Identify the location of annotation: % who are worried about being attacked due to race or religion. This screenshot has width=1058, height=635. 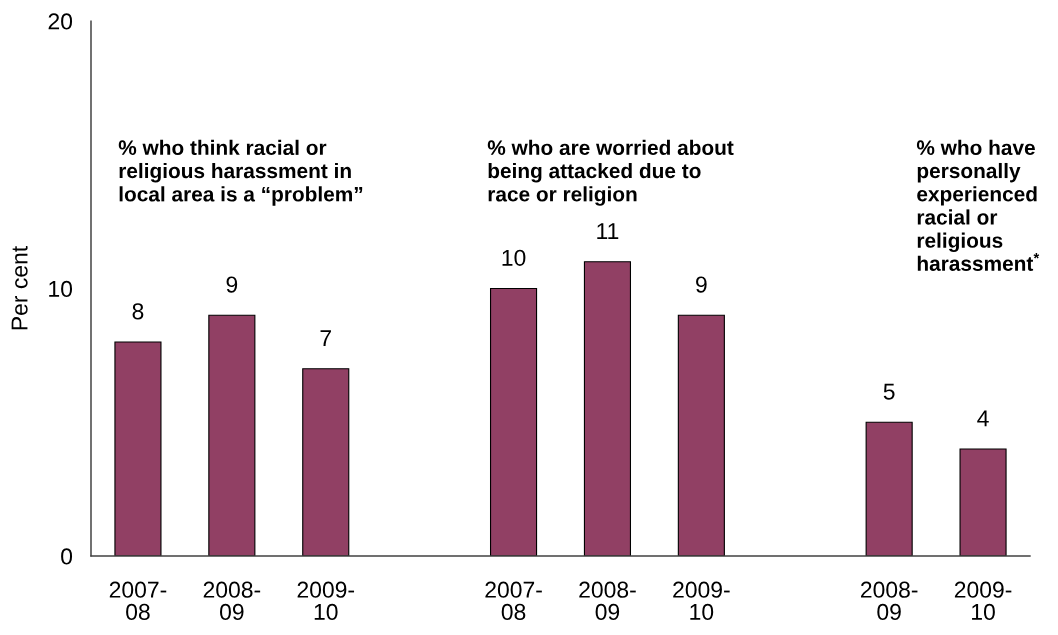
(610, 172).